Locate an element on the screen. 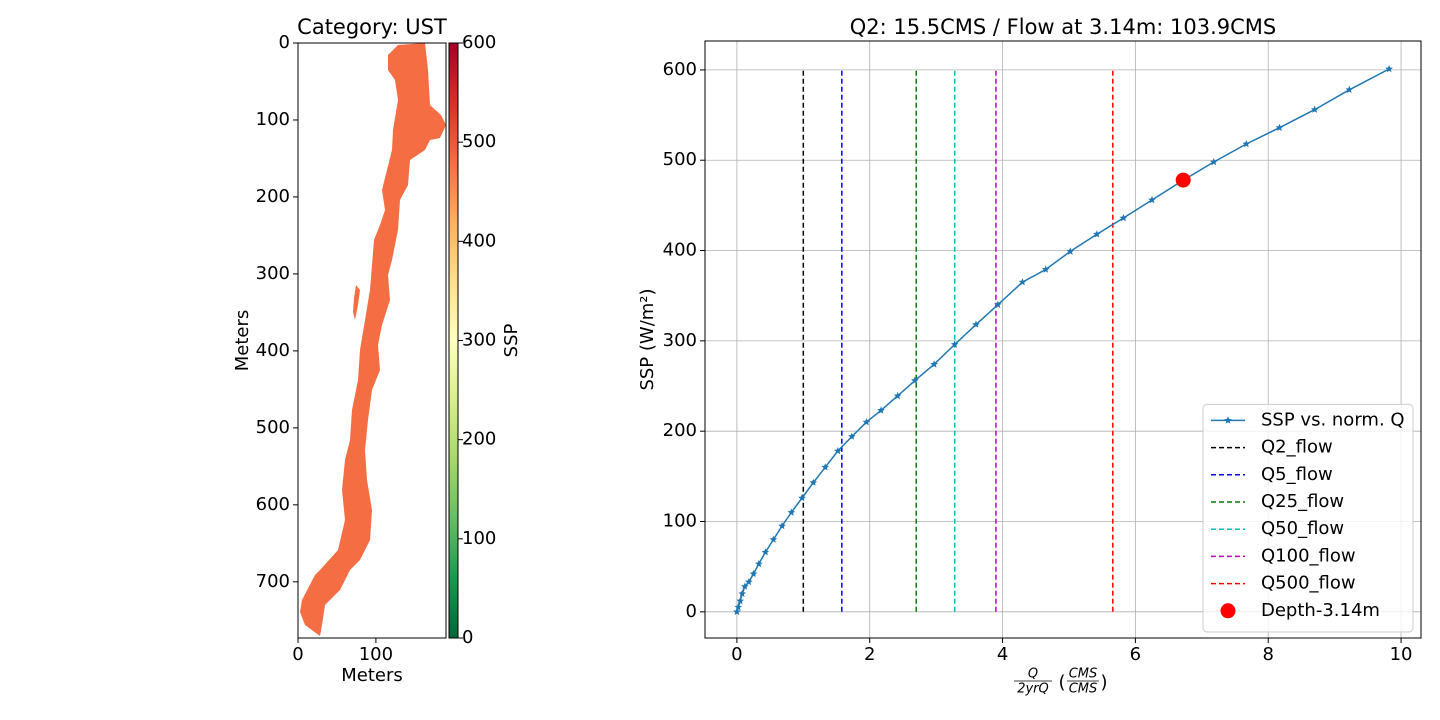 This screenshot has width=1440, height=720. colorbar-tick-label: 200 is located at coordinates (479, 439).